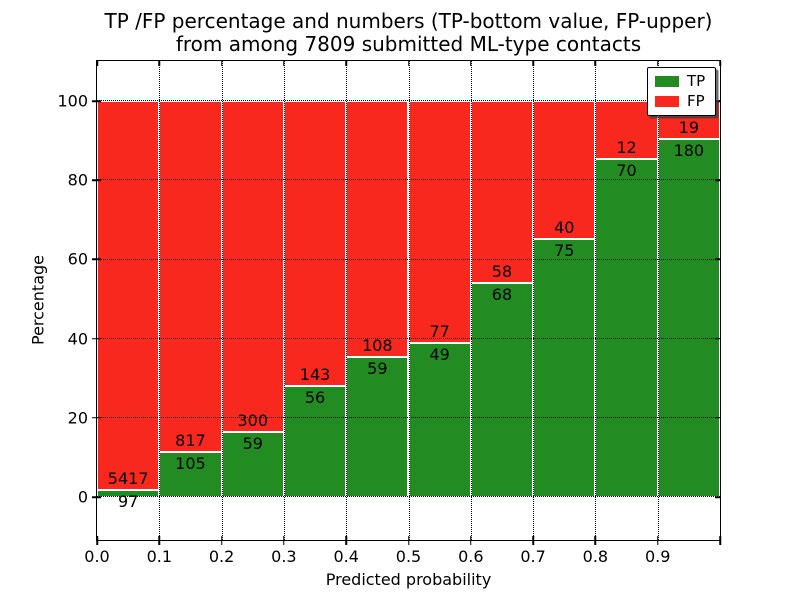 The width and height of the screenshot is (800, 600). I want to click on fp-count-label: 143, so click(315, 374).